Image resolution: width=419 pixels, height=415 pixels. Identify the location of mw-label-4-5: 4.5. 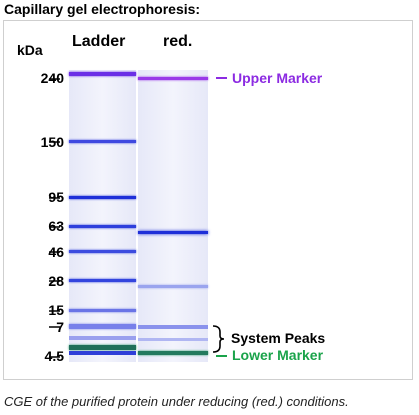
(54, 356).